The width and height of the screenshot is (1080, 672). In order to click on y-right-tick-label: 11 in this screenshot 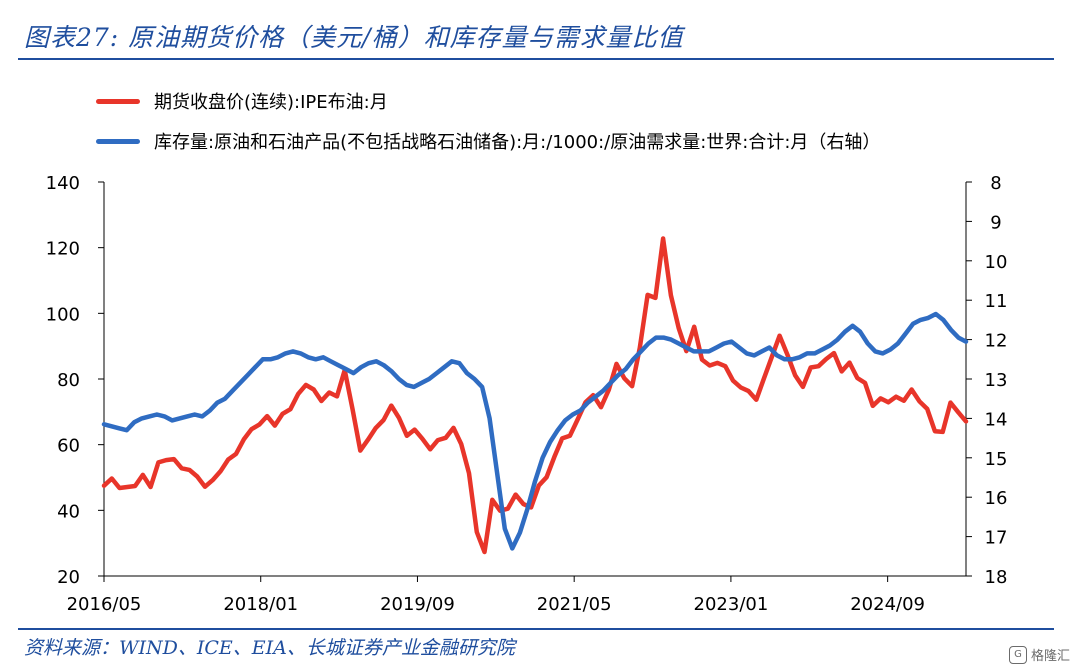, I will do `click(996, 301)`.